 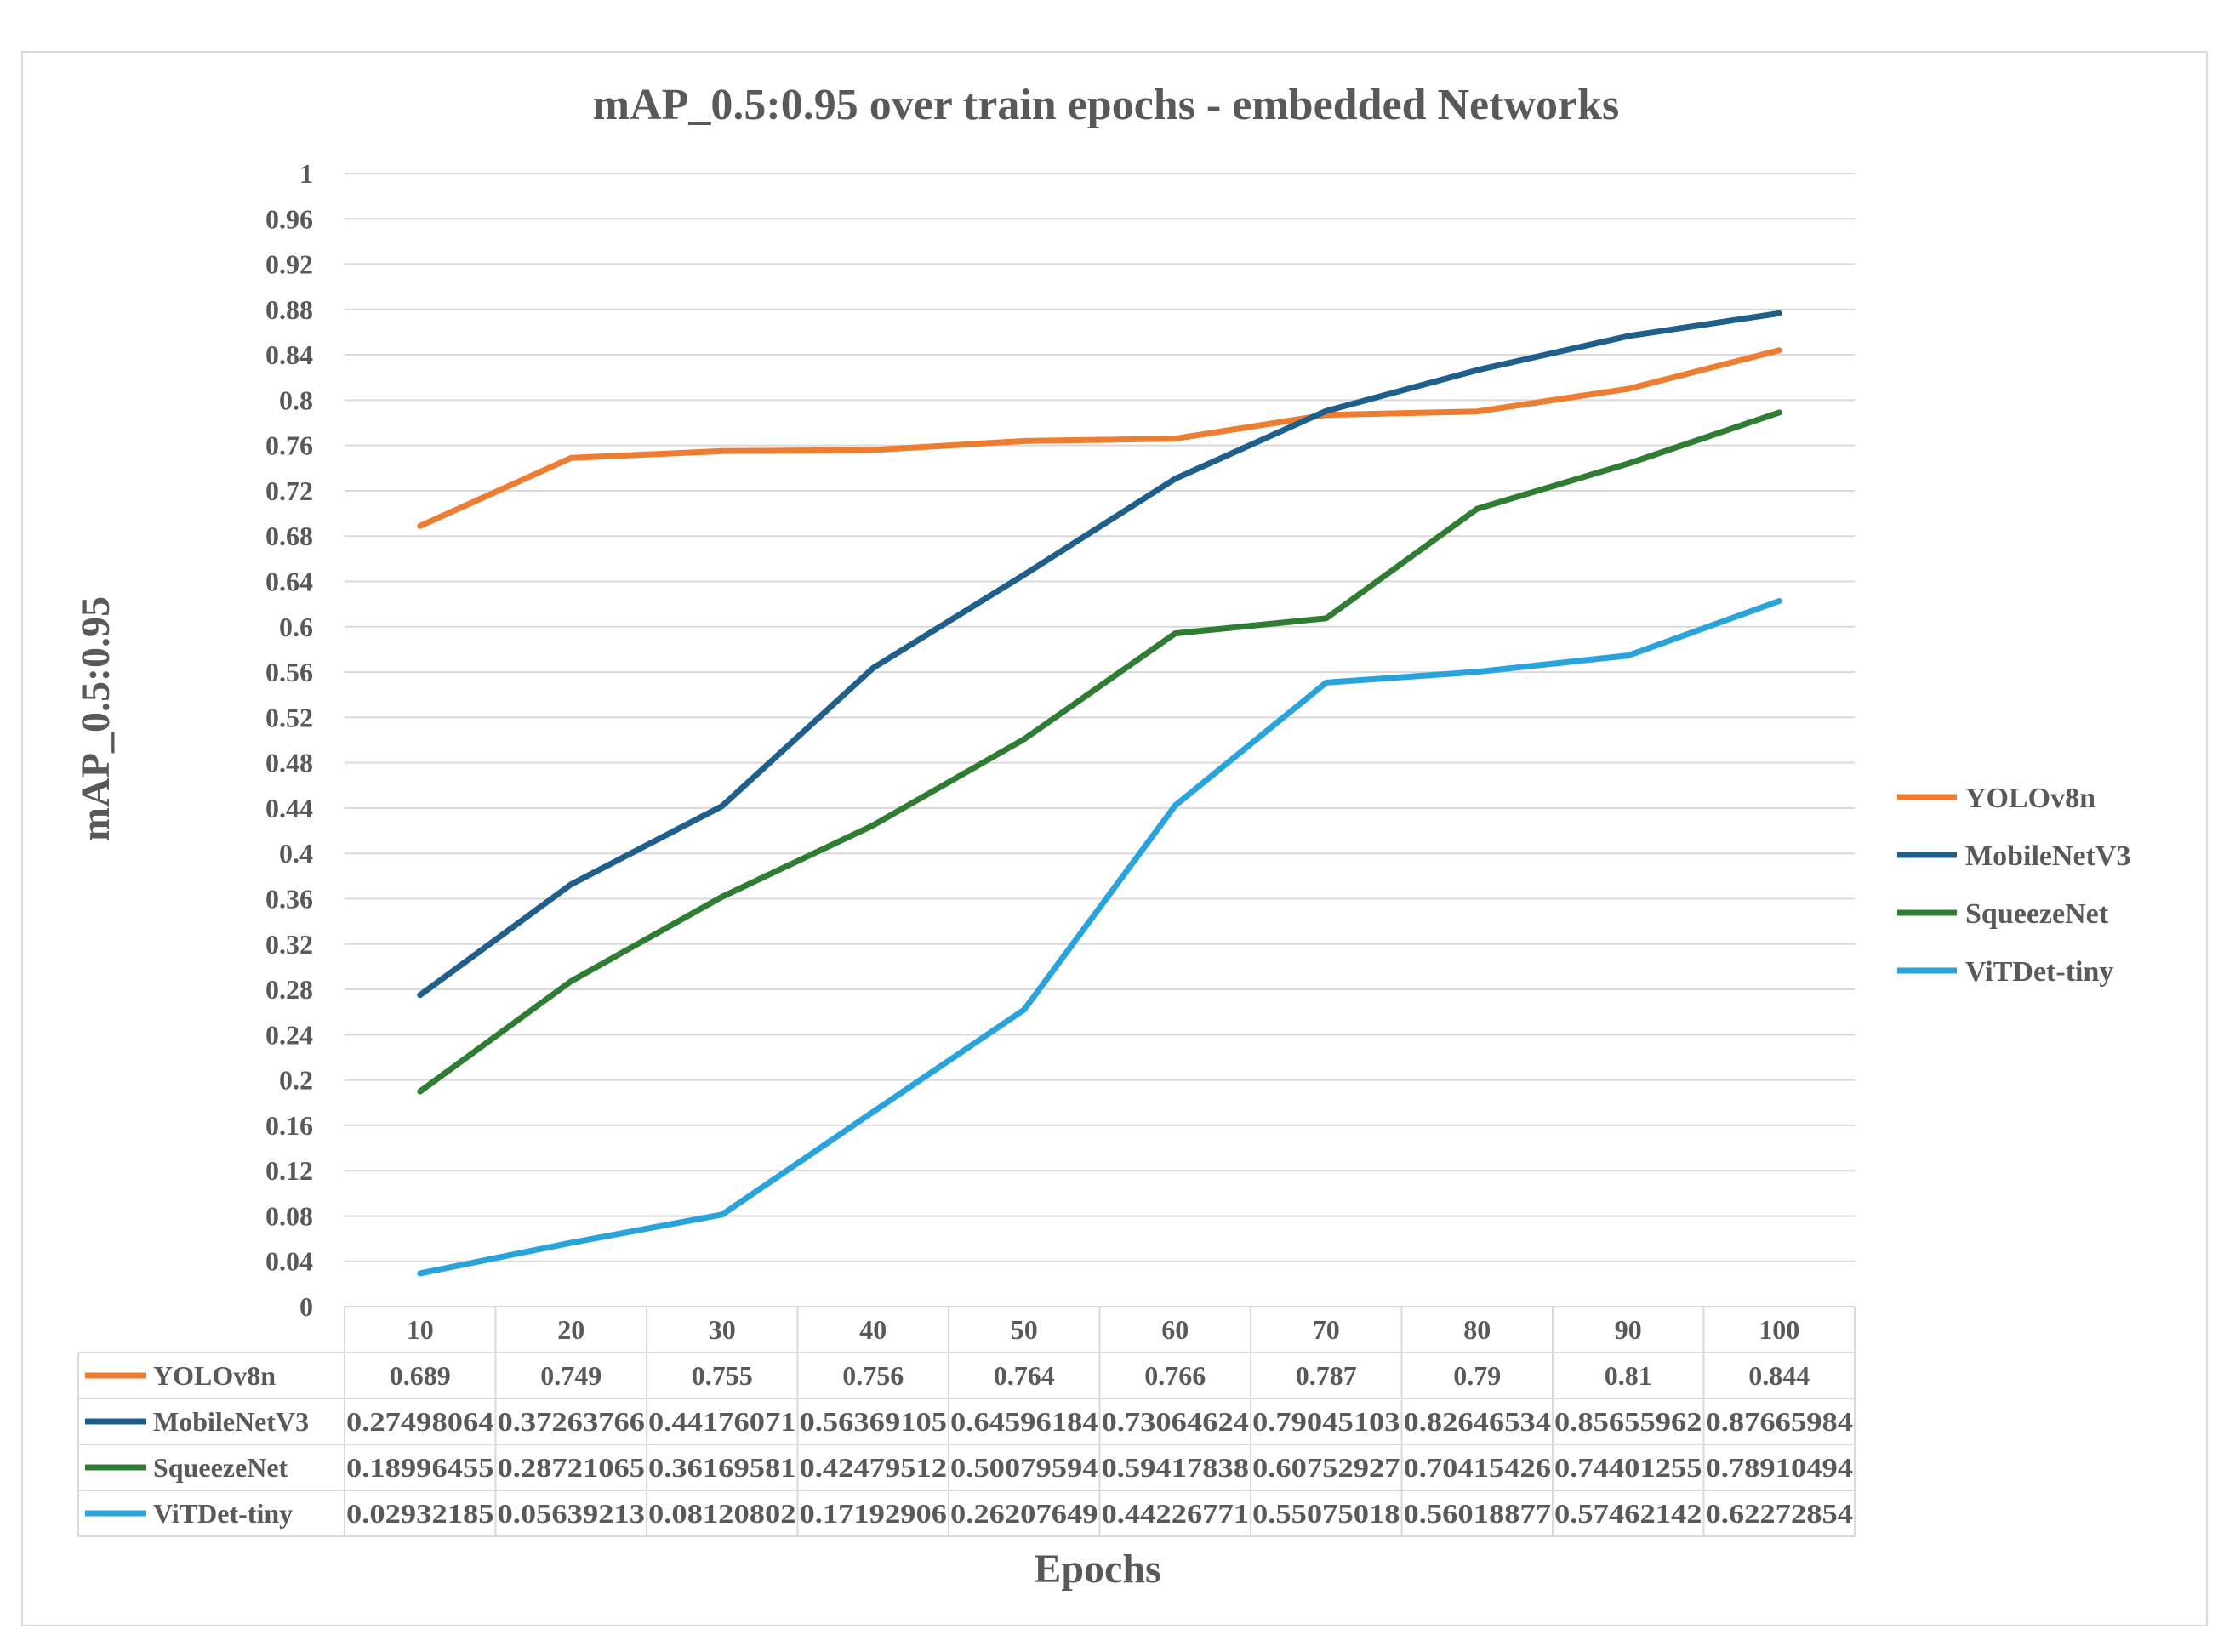 What do you see at coordinates (289, 1125) in the screenshot?
I see `y-tick-label: 0.16` at bounding box center [289, 1125].